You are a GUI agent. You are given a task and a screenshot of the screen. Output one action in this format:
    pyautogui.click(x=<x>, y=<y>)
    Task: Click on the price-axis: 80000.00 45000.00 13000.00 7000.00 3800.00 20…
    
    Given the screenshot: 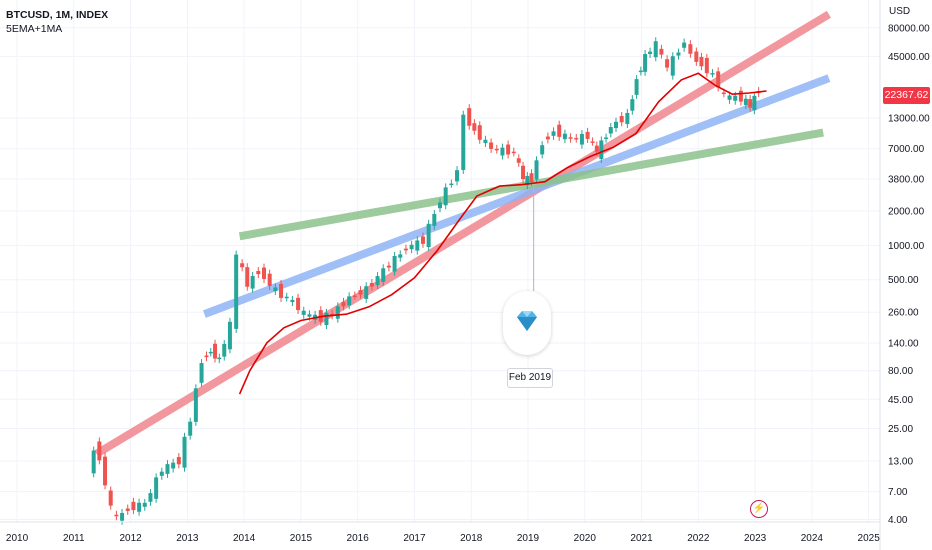 What is the action you would take?
    pyautogui.click(x=904, y=275)
    